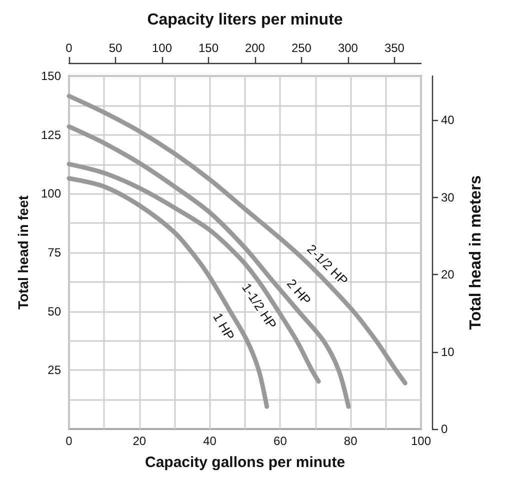 The image size is (518, 489). What do you see at coordinates (448, 197) in the screenshot?
I see `y2-tick-label: 30` at bounding box center [448, 197].